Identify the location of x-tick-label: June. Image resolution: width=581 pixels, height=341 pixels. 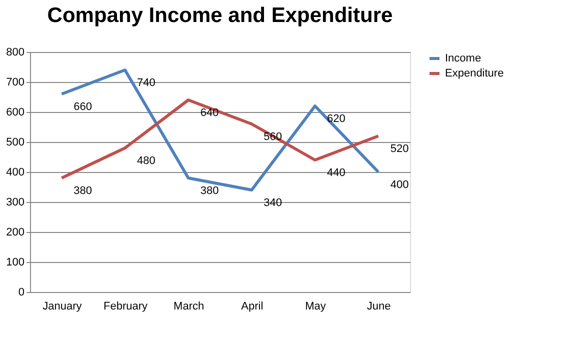
(378, 306).